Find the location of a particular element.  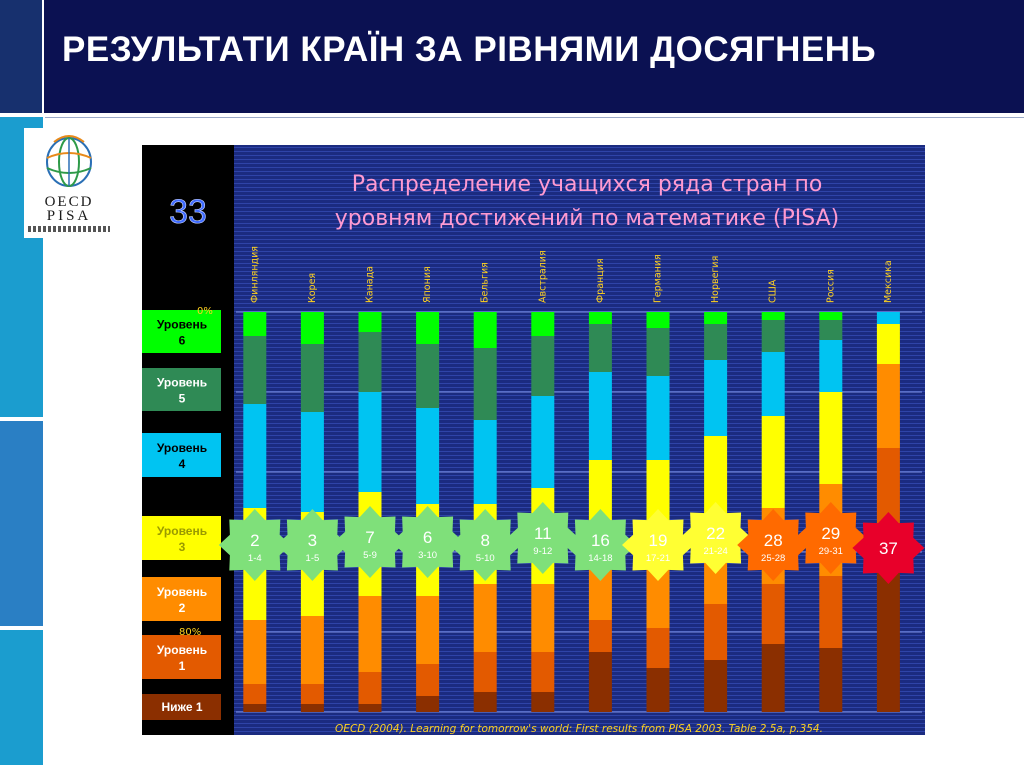

country-label: Мексика is located at coordinates (888, 281).